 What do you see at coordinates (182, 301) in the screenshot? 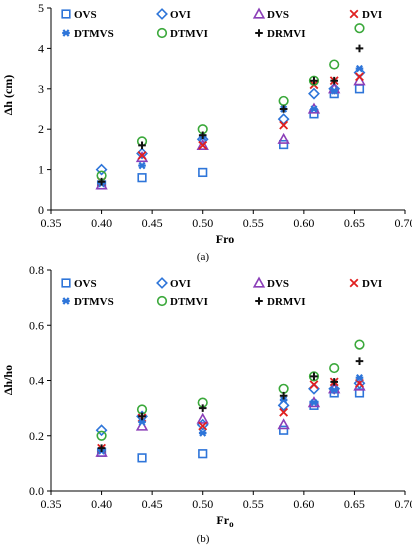
I see `chart-b-legend-item-dtmvi: DTMVI` at bounding box center [182, 301].